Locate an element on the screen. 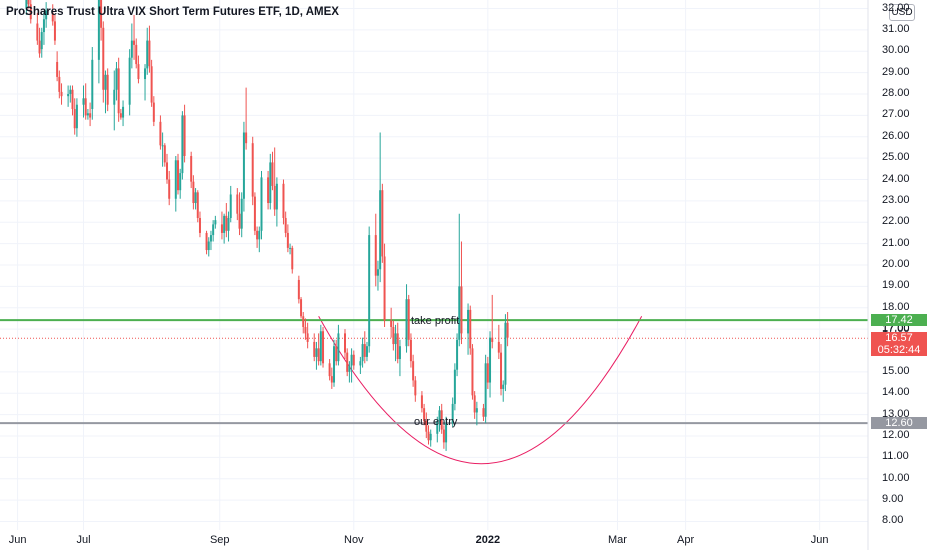 This screenshot has width=932, height=550. x-tick-label: Sep is located at coordinates (219, 540).